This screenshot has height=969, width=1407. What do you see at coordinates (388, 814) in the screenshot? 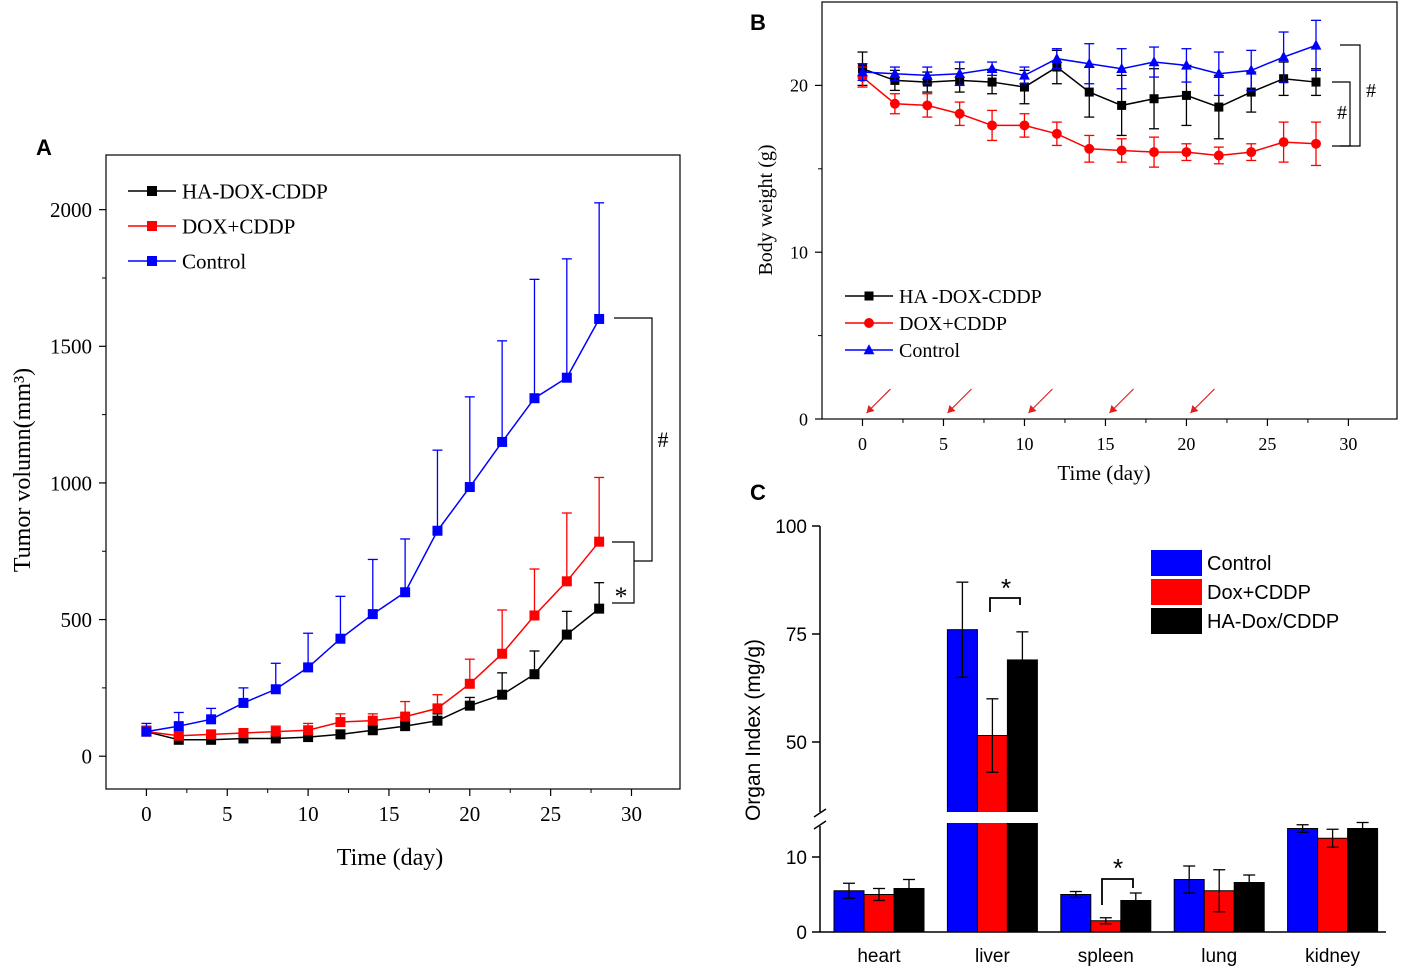
I see `x-tick-label: 15` at bounding box center [388, 814].